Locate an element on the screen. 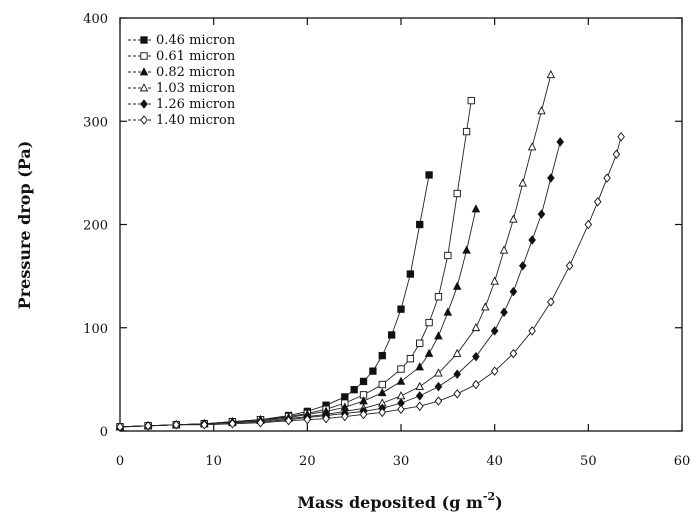  legend-entry: 1.26 micron is located at coordinates (182, 104).